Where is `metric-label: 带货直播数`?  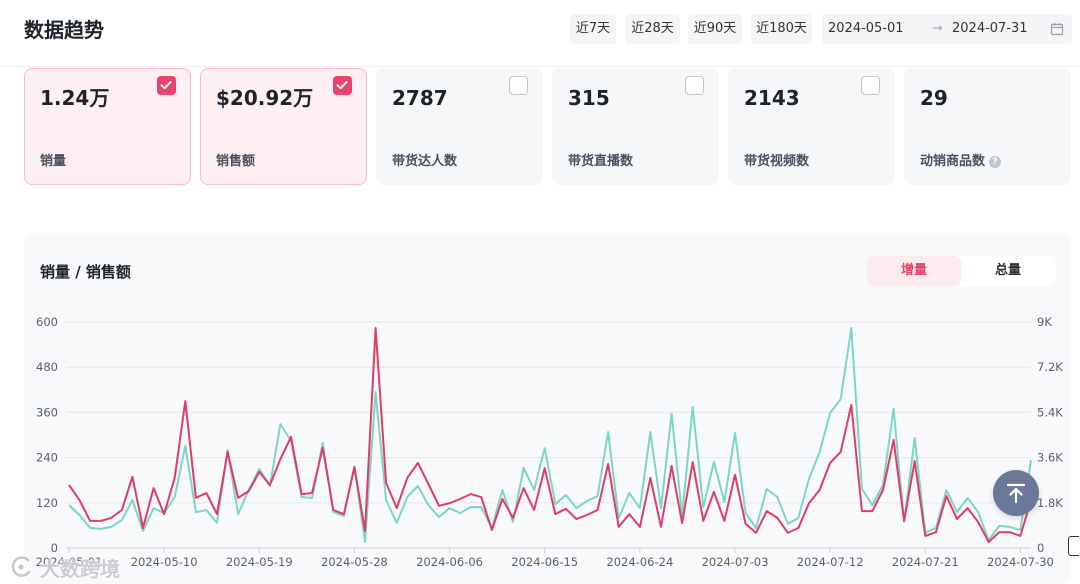 metric-label: 带货直播数 is located at coordinates (601, 161).